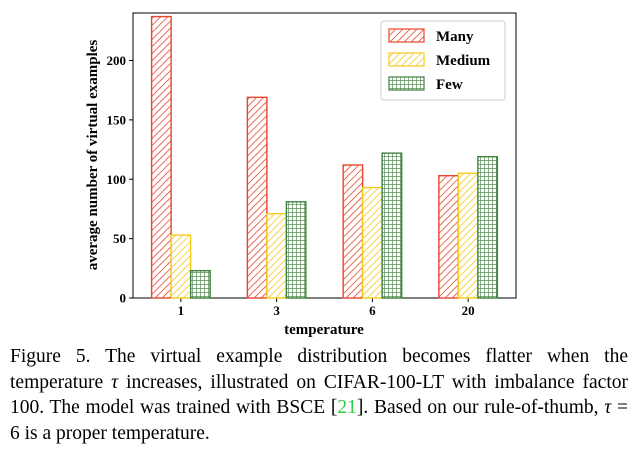  What do you see at coordinates (181, 310) in the screenshot?
I see `x-tick-label: 1` at bounding box center [181, 310].